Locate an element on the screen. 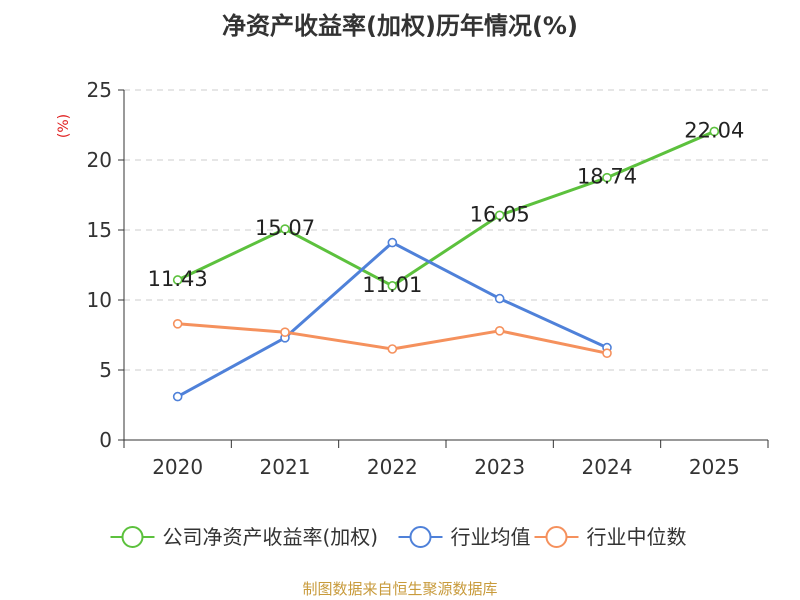  y-tick-label: 20 is located at coordinates (99, 160).